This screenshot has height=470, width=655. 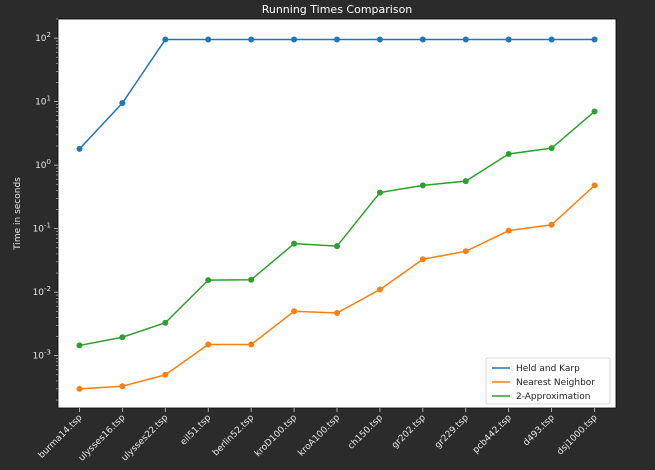 I want to click on x-tick-label: gr202.tsp, so click(x=409, y=432).